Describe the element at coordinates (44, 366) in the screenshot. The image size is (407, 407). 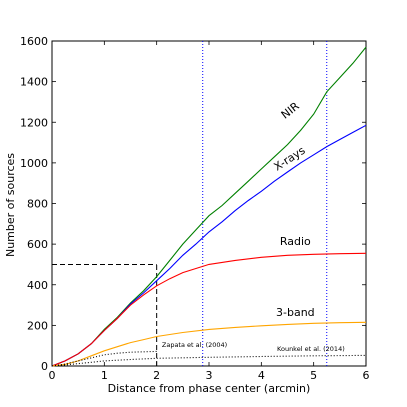
I see `y-tick-label: 0` at that location.